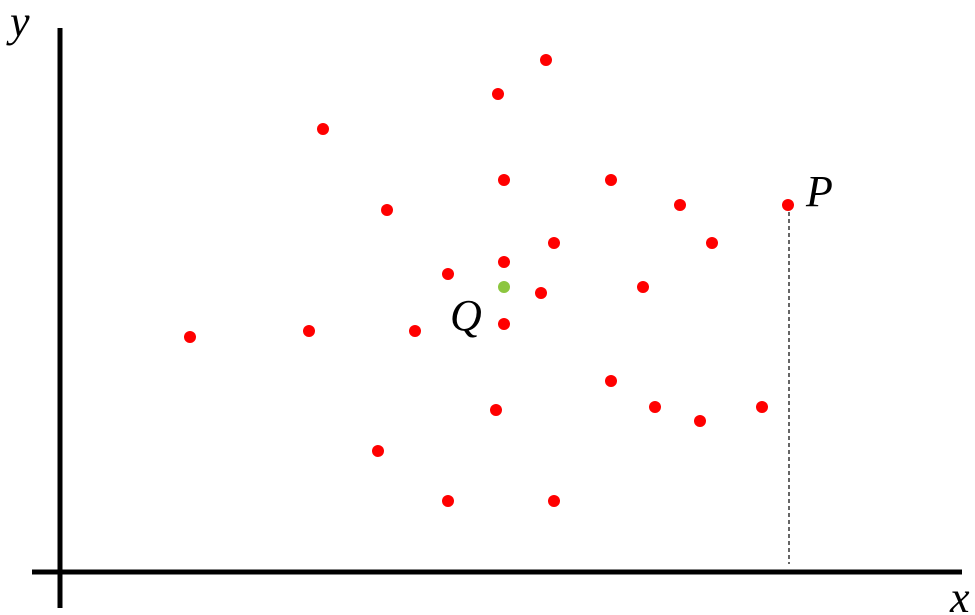 The image size is (975, 615). What do you see at coordinates (959, 594) in the screenshot?
I see `x-axis-label: x` at bounding box center [959, 594].